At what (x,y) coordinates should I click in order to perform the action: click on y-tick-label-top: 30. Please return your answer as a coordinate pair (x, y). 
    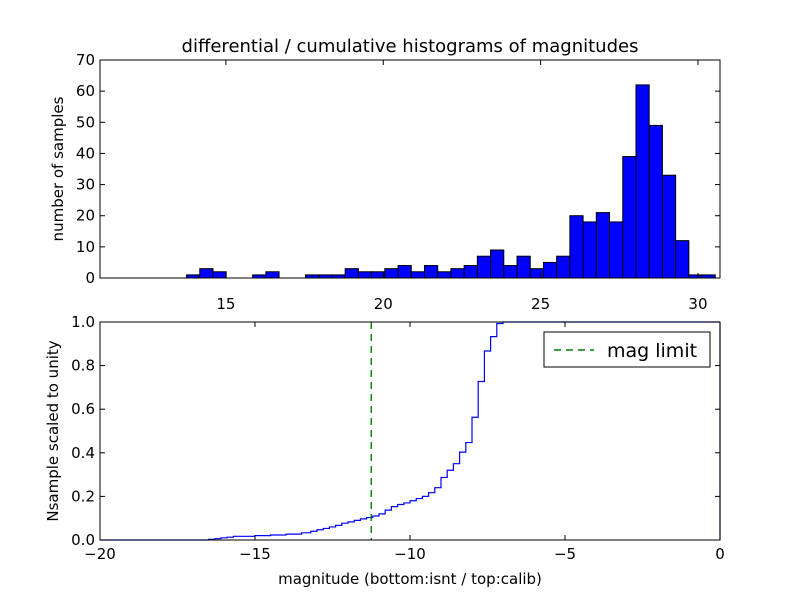
    Looking at the image, I should click on (85, 185).